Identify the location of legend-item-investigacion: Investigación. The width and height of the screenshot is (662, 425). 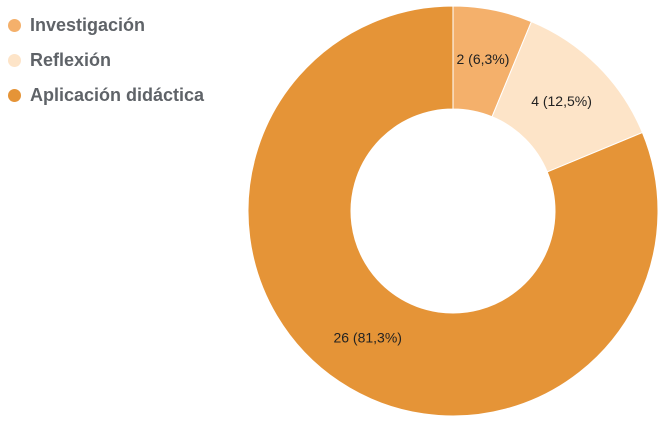
(106, 25).